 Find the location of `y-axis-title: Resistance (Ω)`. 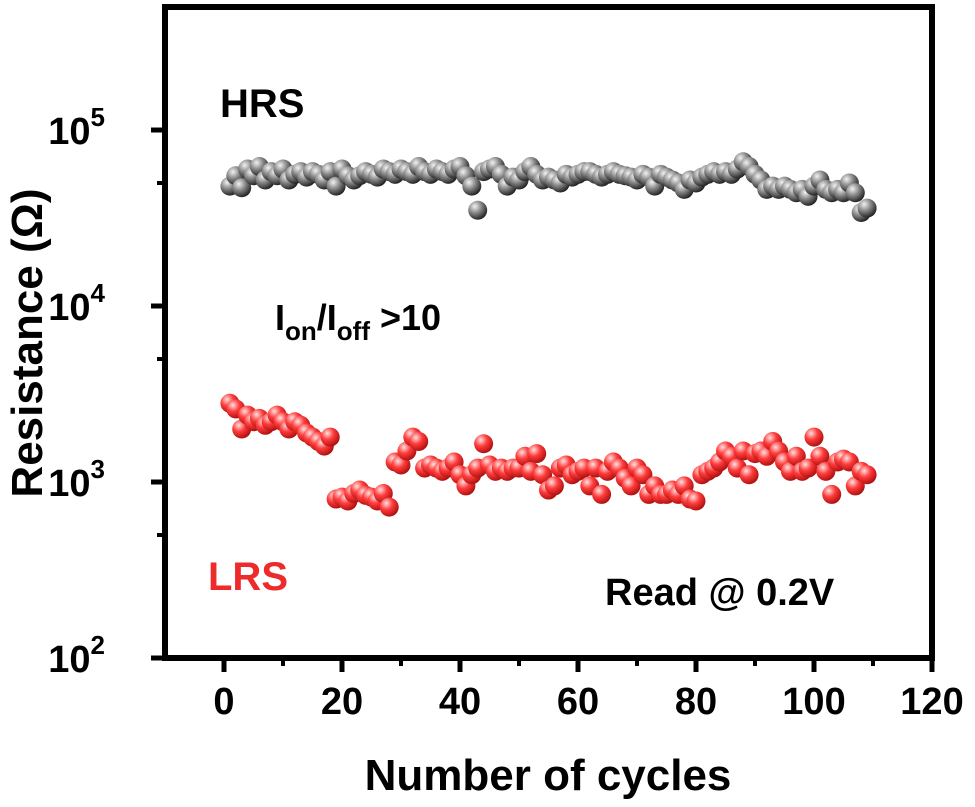

y-axis-title: Resistance (Ω) is located at coordinates (27, 342).